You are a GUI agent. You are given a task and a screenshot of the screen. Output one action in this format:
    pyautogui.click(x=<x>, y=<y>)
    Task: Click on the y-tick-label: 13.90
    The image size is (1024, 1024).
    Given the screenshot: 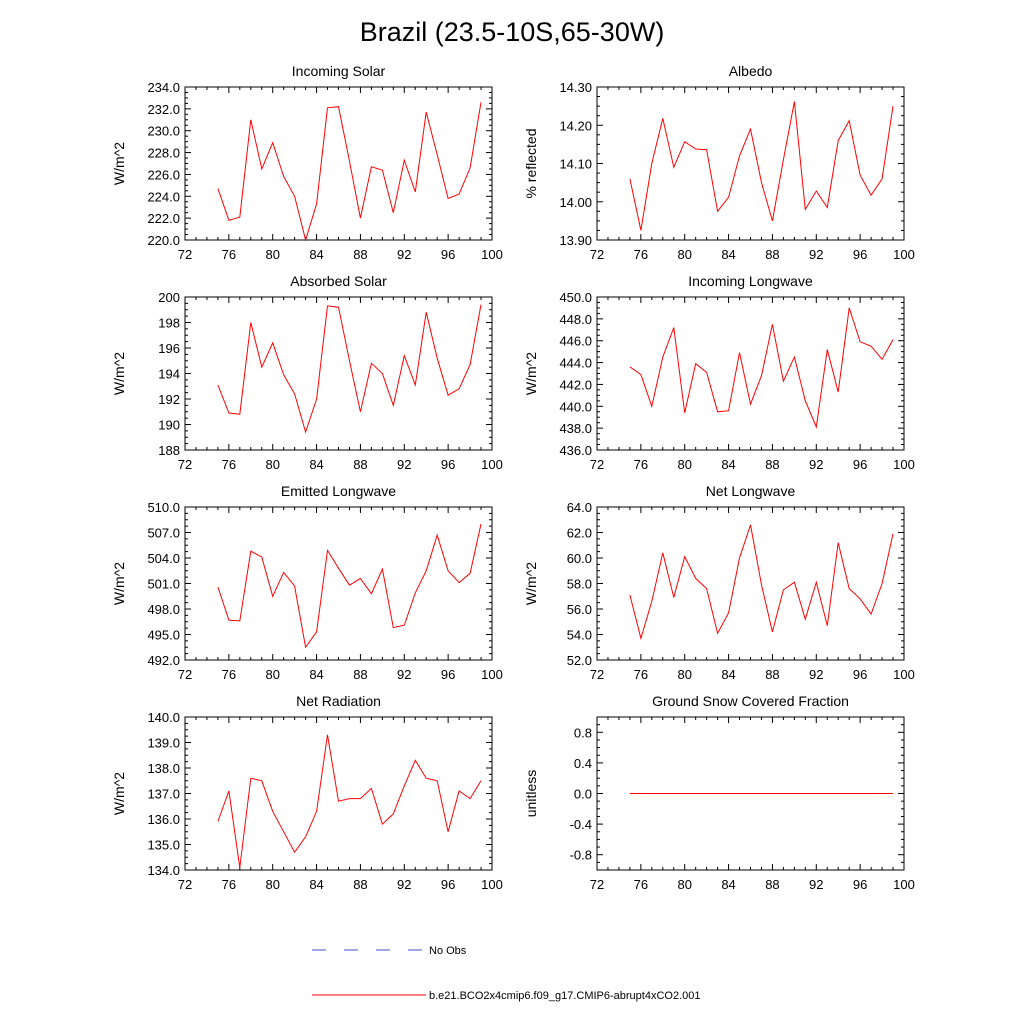 What is the action you would take?
    pyautogui.click(x=575, y=240)
    